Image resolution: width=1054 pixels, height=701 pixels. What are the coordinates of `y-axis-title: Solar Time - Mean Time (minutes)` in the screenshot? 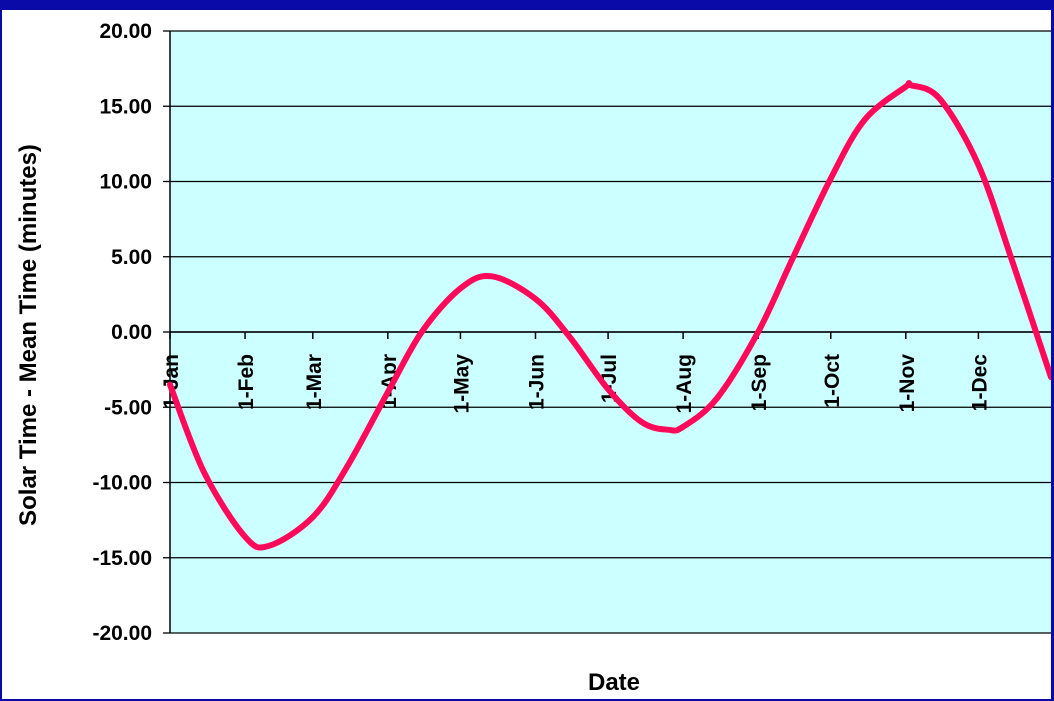 It's located at (28, 335).